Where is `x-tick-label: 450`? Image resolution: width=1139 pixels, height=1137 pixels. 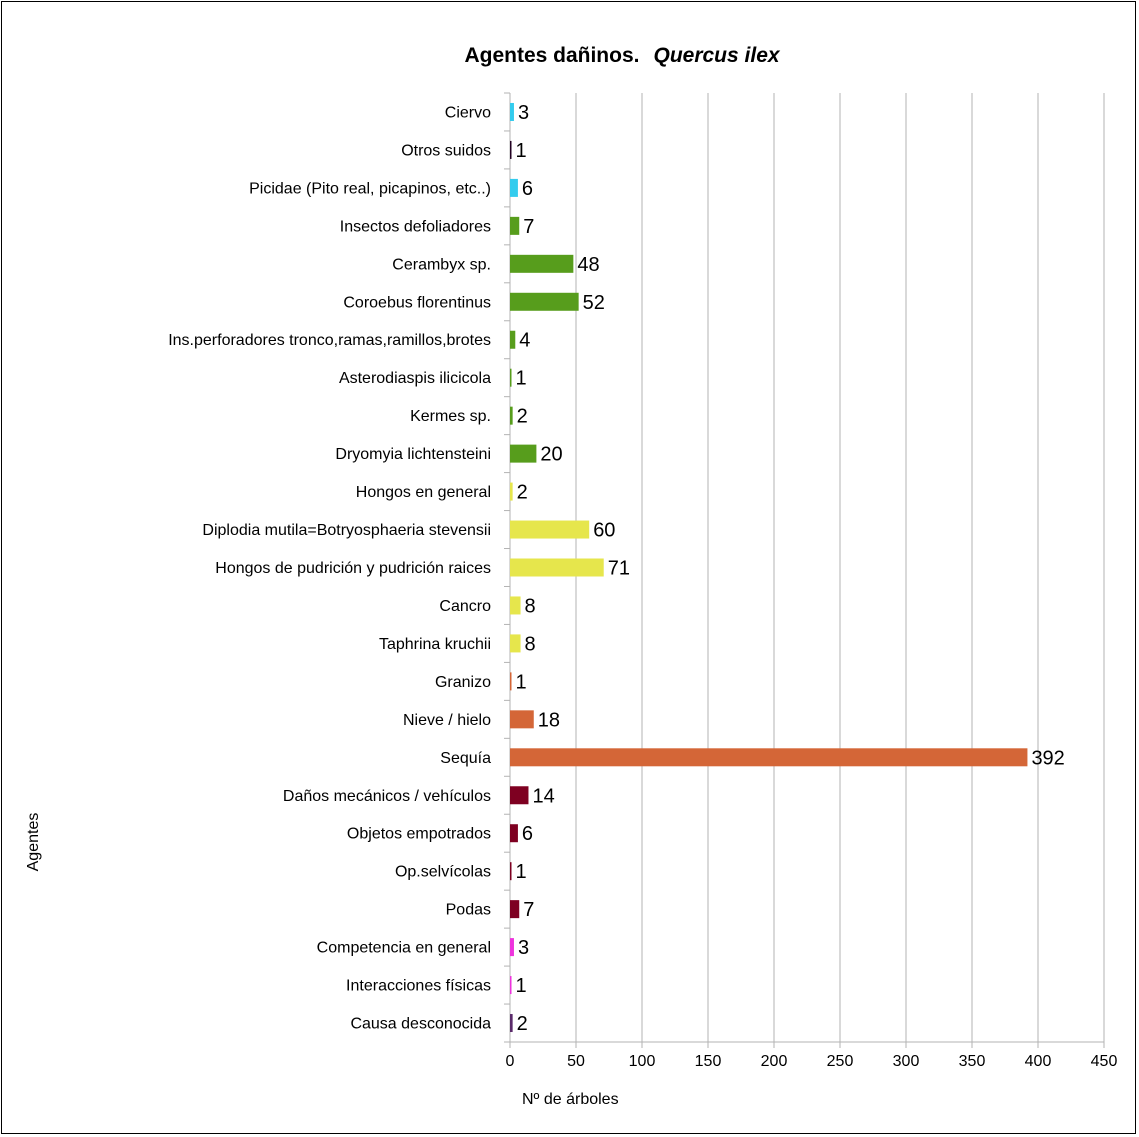 x-tick-label: 450 is located at coordinates (1104, 1061).